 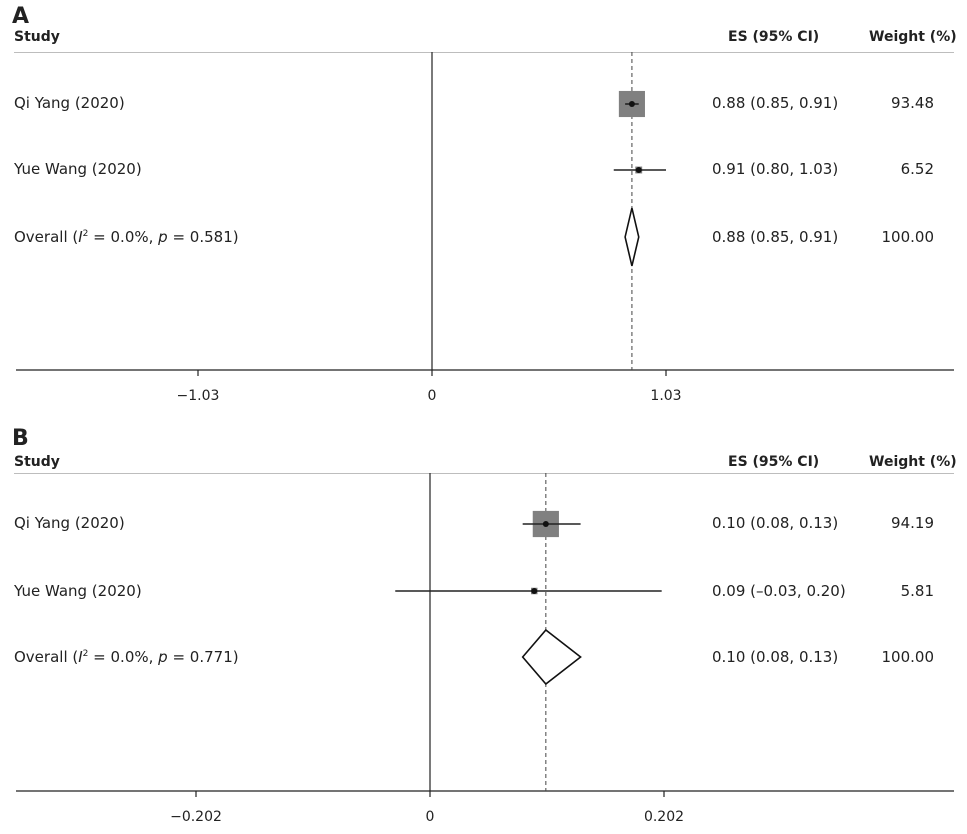 I want to click on overall-label: Overall (I2 = 0.0%, p = 0.581), so click(x=126, y=237).